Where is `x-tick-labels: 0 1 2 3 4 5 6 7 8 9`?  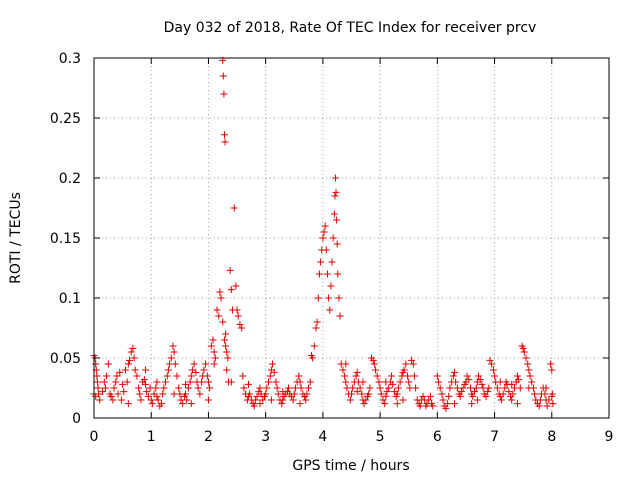
x-tick-labels: 0 1 2 3 4 5 6 7 8 9 is located at coordinates (352, 437).